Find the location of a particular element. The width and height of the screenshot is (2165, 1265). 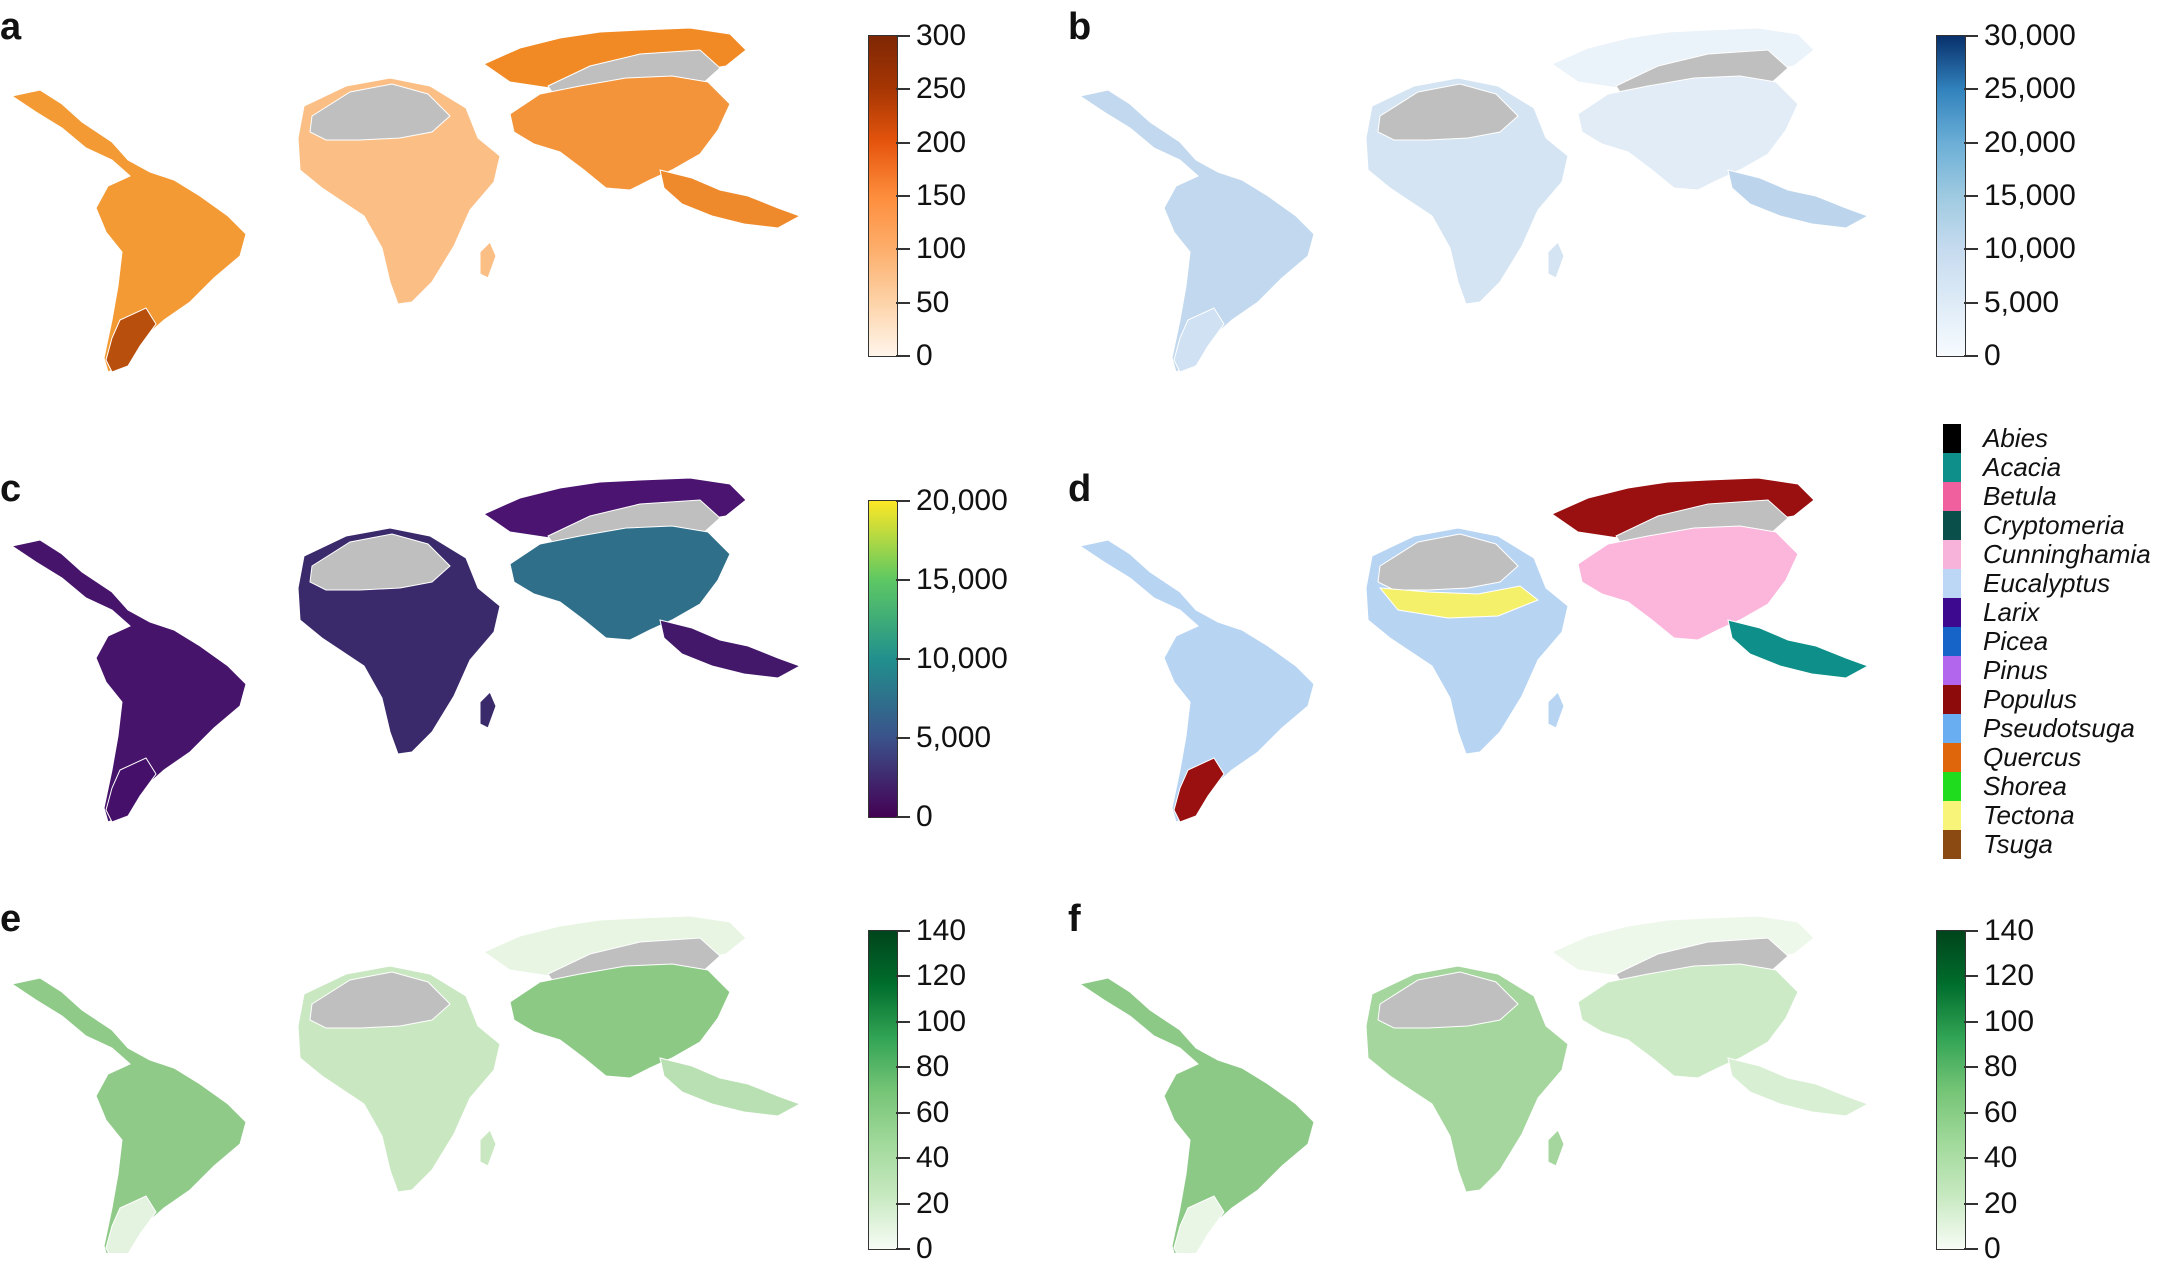

panel-e: e 140 120 100 80 60 40 20 0 is located at coordinates (515, 1081).